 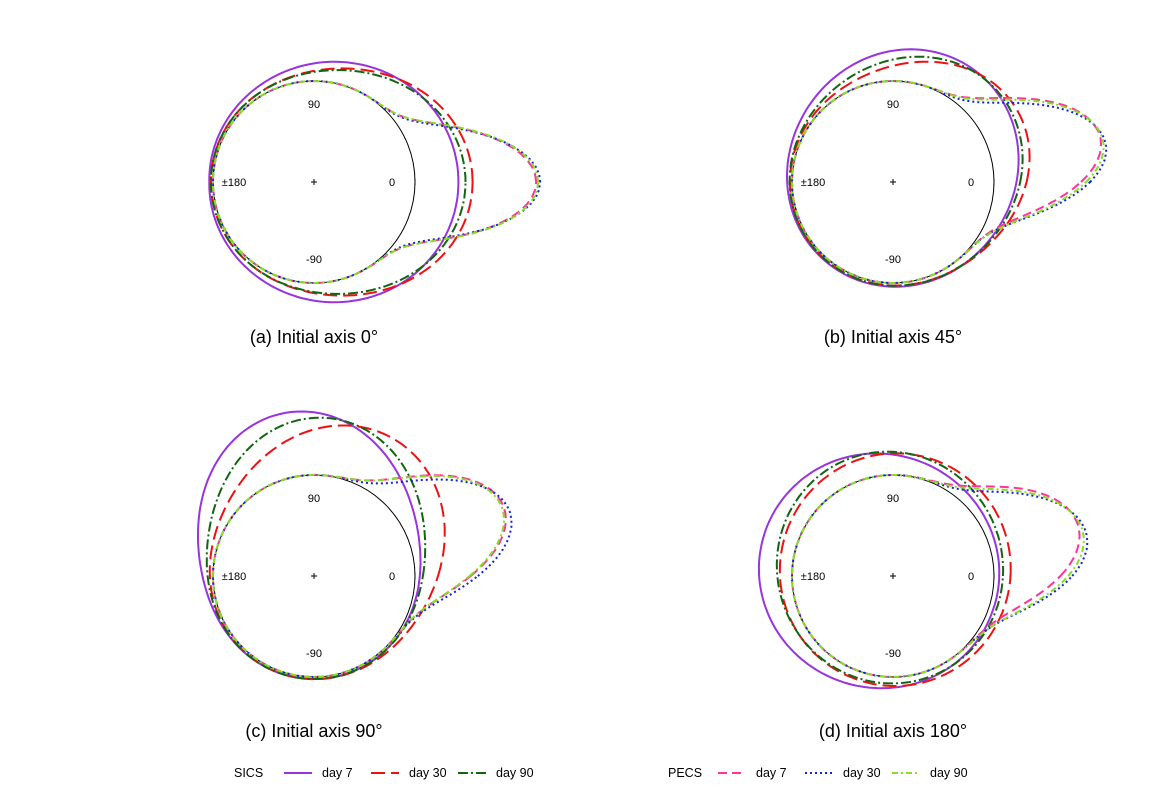 I want to click on legend-group-label: SICS, so click(x=248, y=773).